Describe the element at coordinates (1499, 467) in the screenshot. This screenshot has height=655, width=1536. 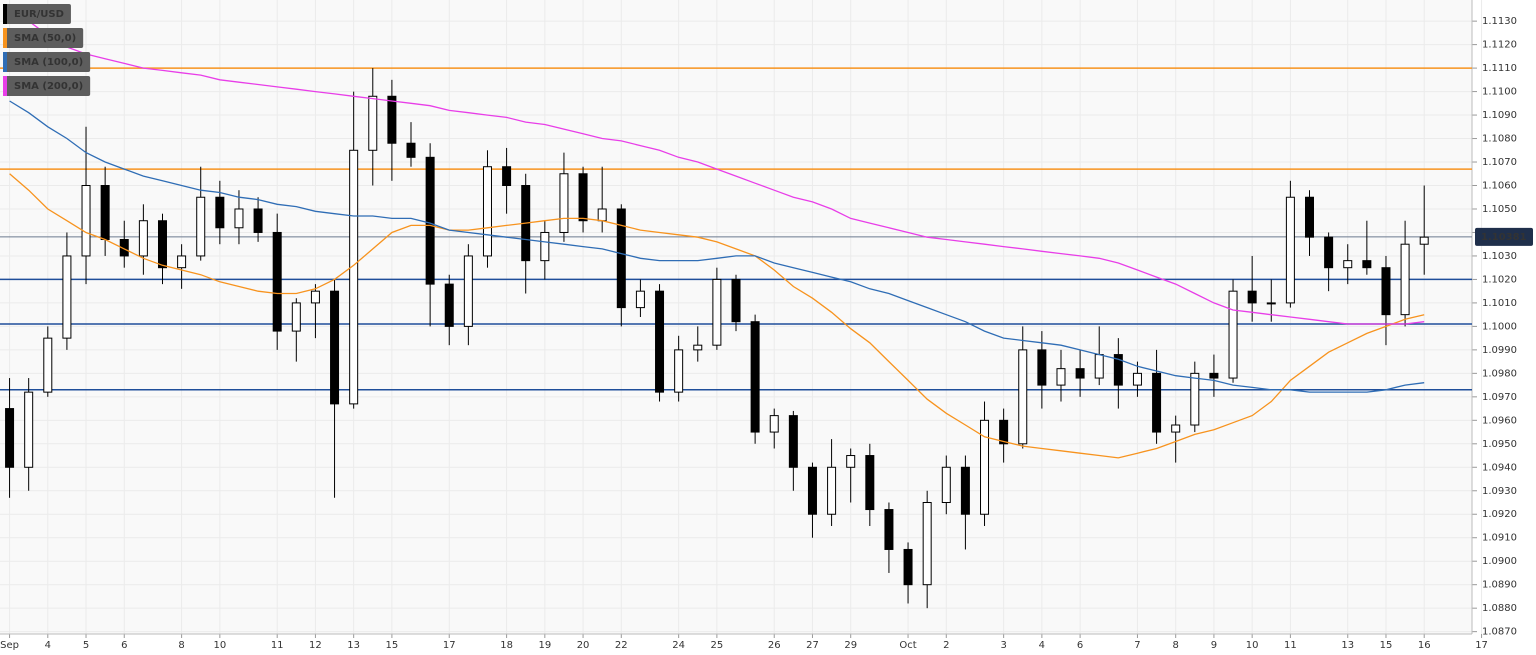
I see `y-tick-label: 1.0940` at that location.